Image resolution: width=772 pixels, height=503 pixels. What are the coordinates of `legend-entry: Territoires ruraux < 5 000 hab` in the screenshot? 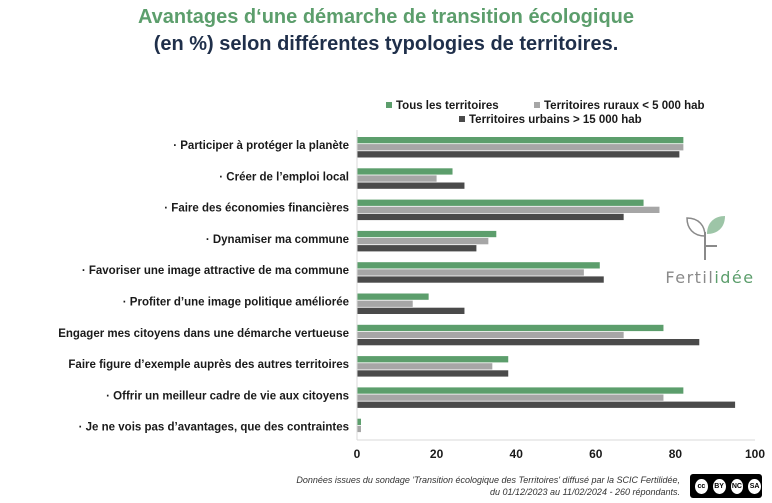 It's located at (624, 106).